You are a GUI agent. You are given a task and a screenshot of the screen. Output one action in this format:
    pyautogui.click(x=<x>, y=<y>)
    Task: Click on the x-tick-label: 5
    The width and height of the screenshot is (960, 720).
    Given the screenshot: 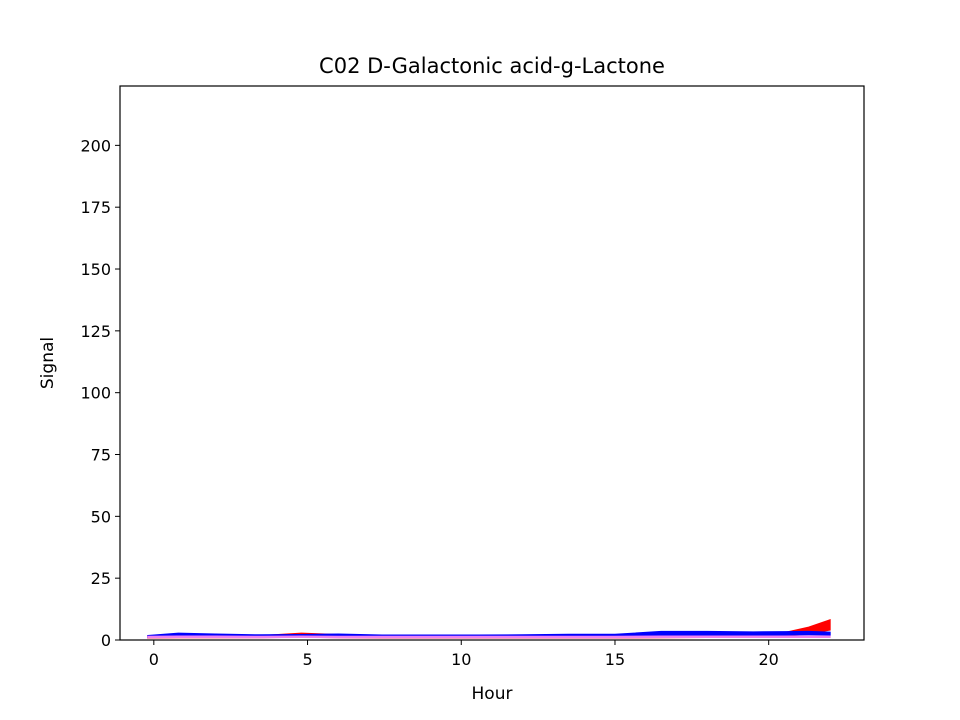 What is the action you would take?
    pyautogui.click(x=307, y=659)
    